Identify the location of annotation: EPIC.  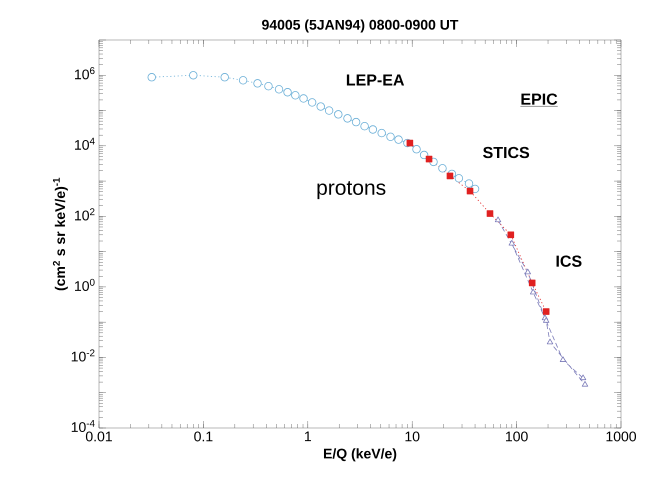
(539, 99).